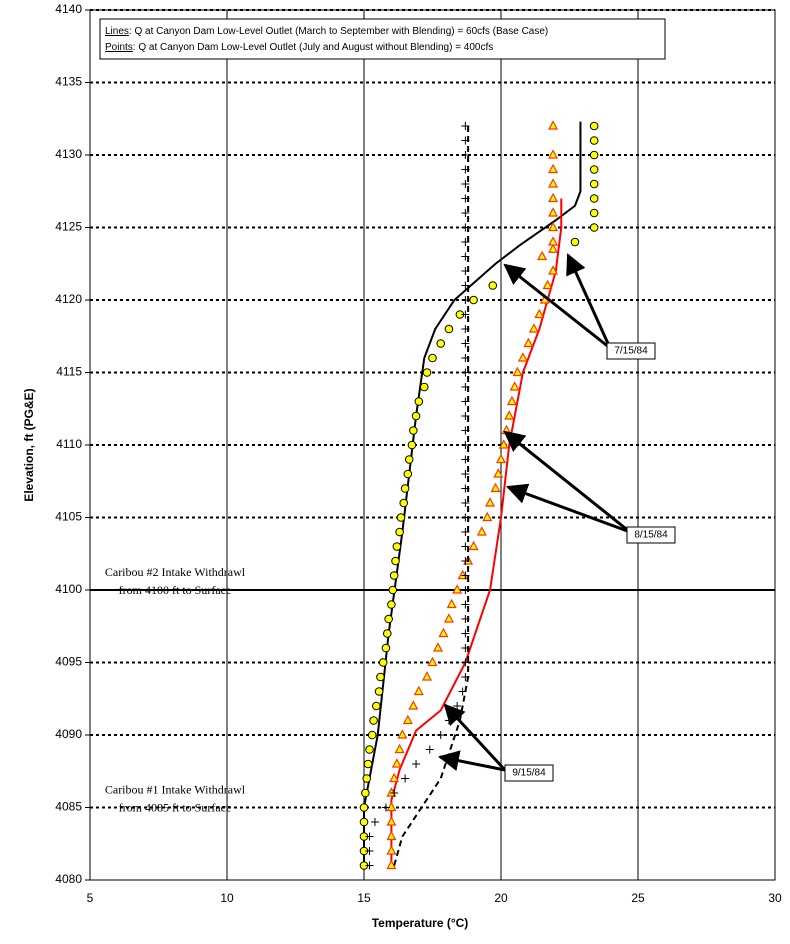 This screenshot has height=944, width=790. What do you see at coordinates (775, 898) in the screenshot?
I see `x-tick-label: 30` at bounding box center [775, 898].